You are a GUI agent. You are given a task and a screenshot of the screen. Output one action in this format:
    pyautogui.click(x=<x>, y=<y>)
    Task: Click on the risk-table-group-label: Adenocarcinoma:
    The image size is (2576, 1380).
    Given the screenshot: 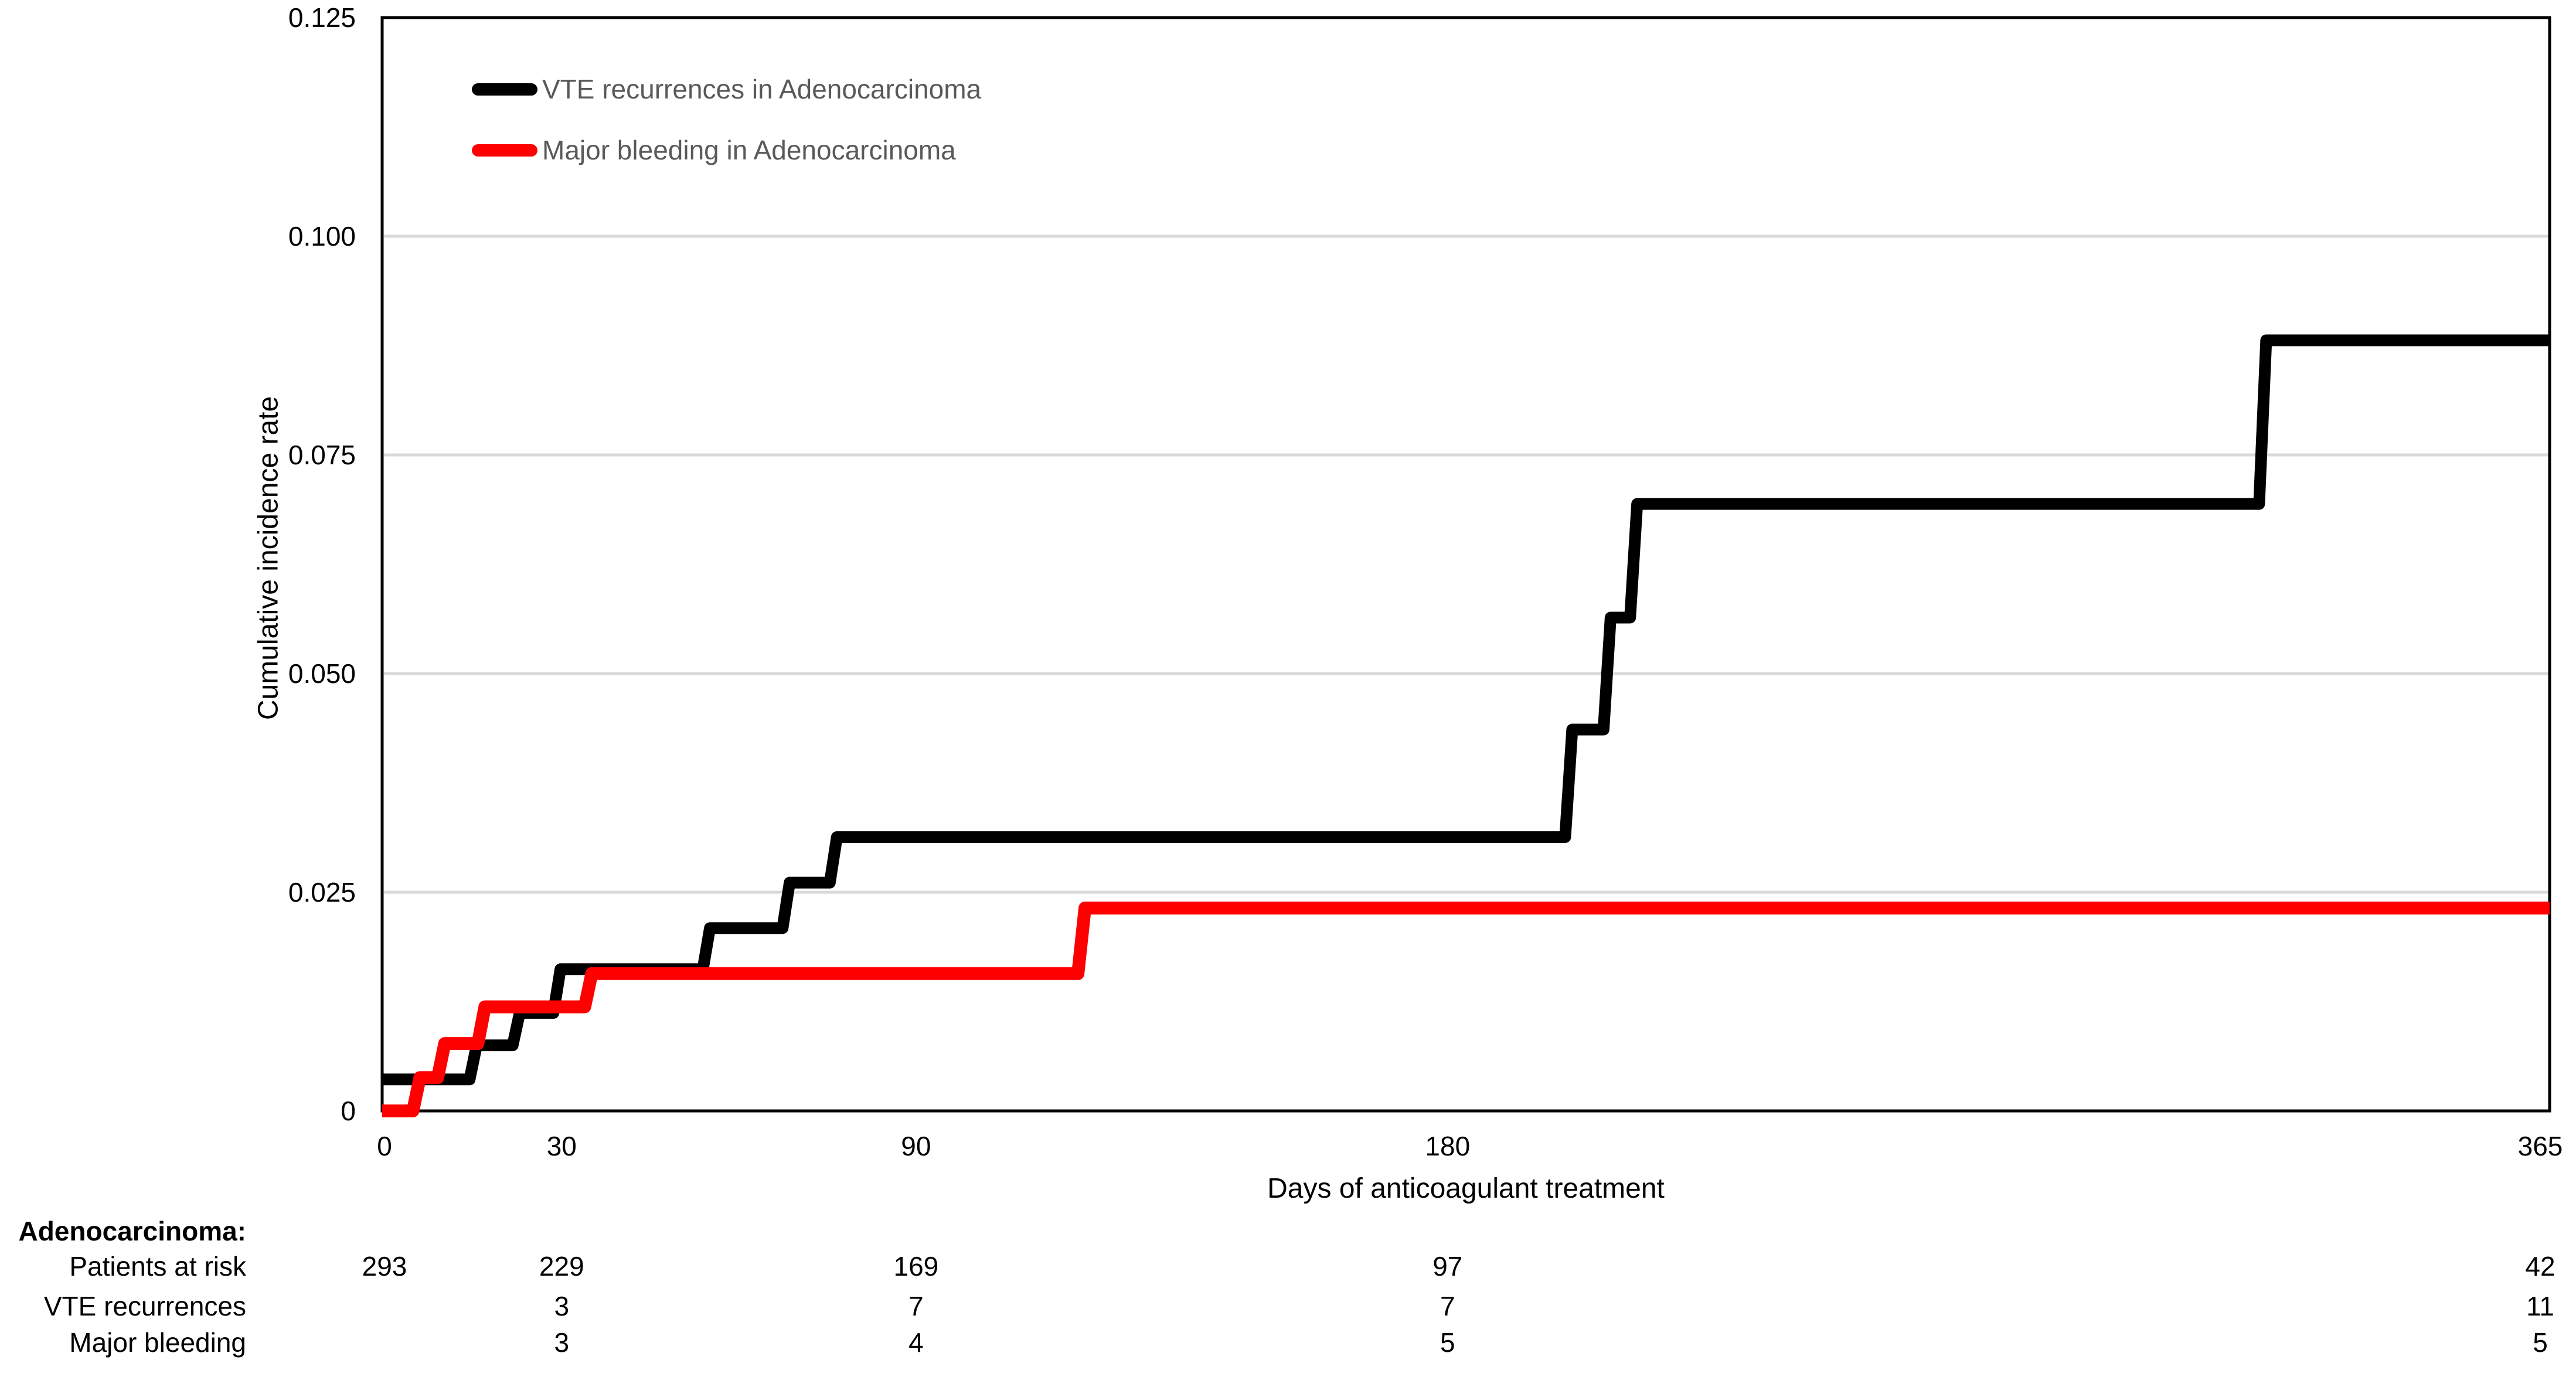 What is the action you would take?
    pyautogui.click(x=132, y=1231)
    